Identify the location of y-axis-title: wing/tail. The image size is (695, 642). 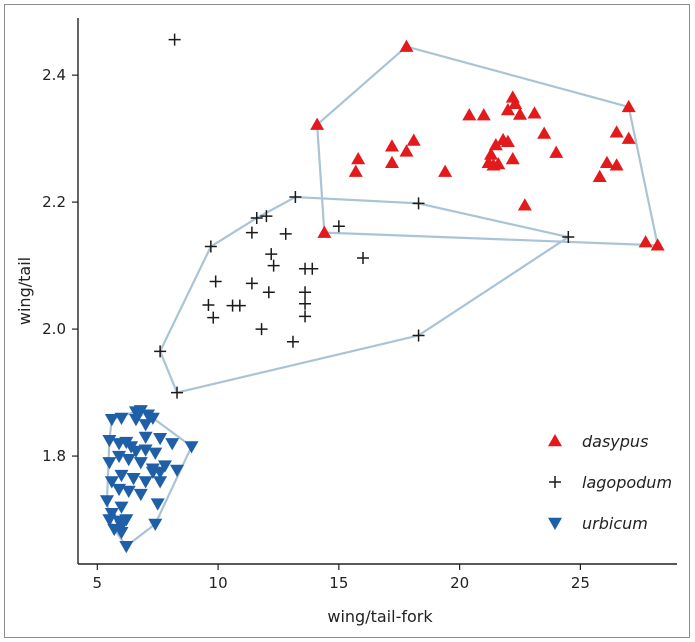
(24, 291).